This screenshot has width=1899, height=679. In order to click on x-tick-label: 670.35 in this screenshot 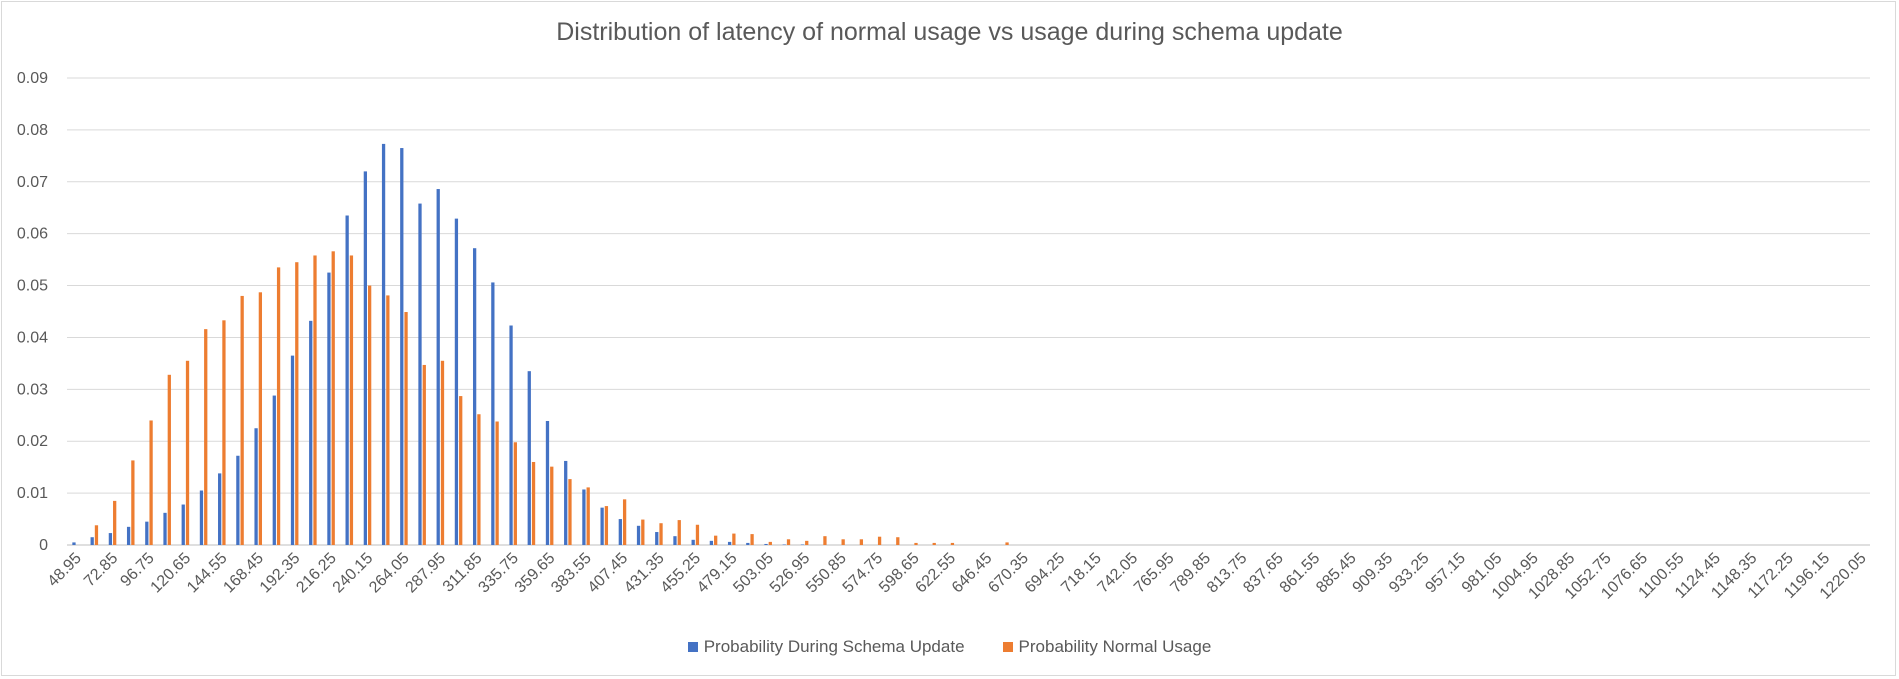, I will do `click(1008, 573)`.